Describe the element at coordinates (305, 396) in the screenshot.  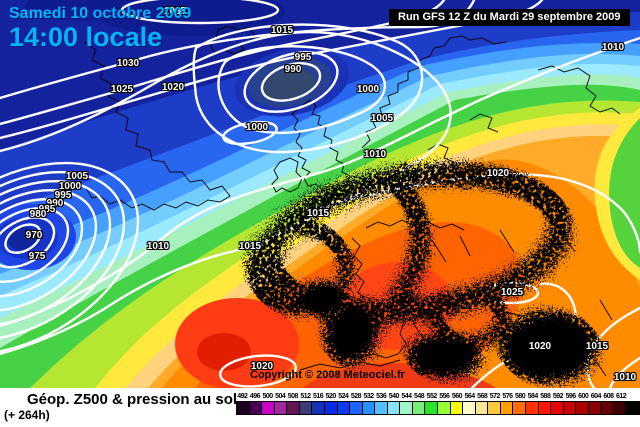
I see `scale-tick-label: 512` at that location.